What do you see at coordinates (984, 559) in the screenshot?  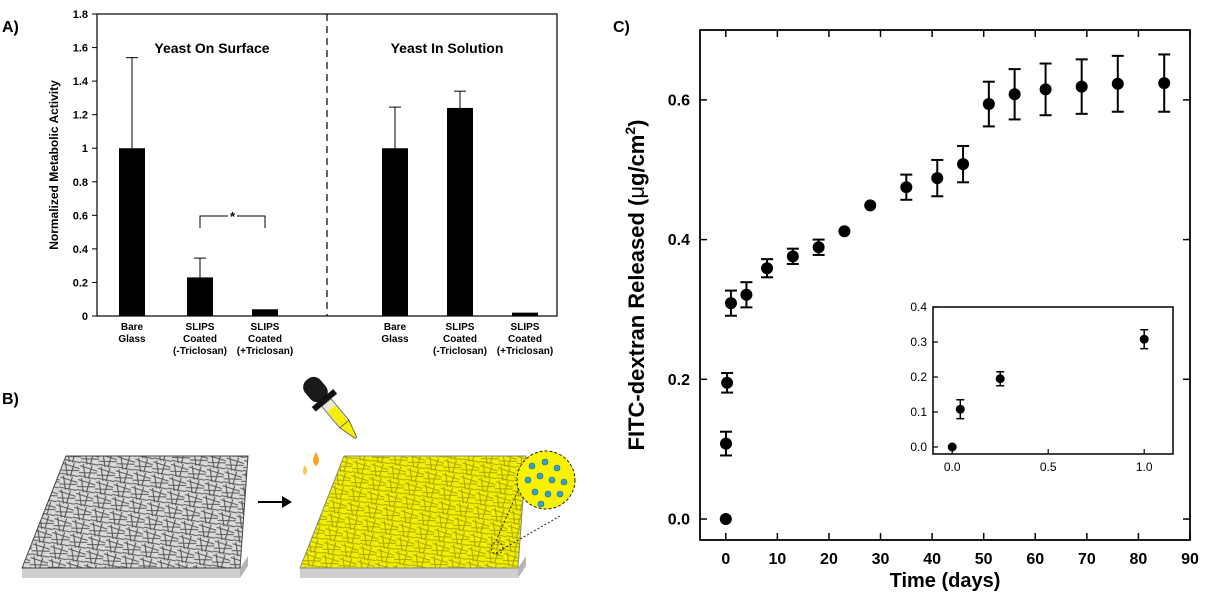 I see `x-tick-label: 50` at bounding box center [984, 559].